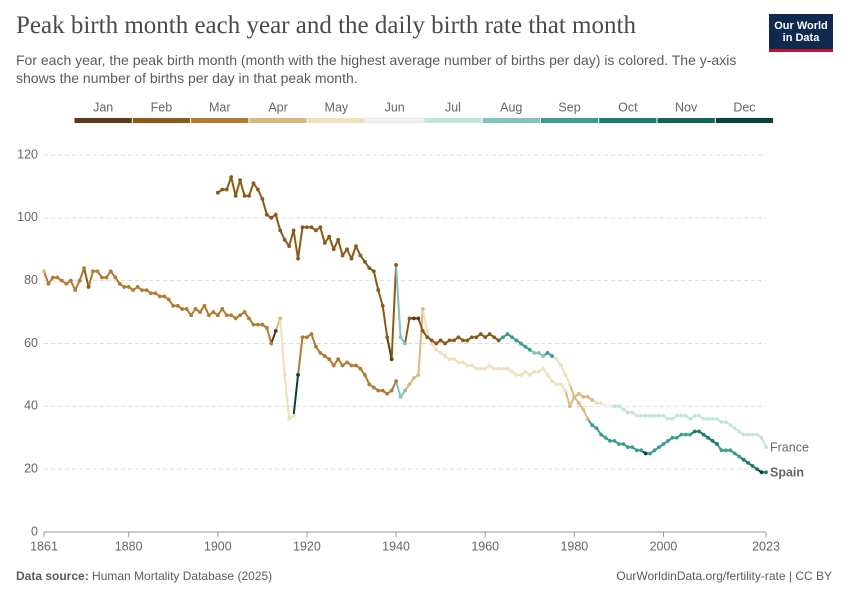 The width and height of the screenshot is (850, 600). Describe the element at coordinates (44, 546) in the screenshot. I see `x-tick-label: 1861` at that location.